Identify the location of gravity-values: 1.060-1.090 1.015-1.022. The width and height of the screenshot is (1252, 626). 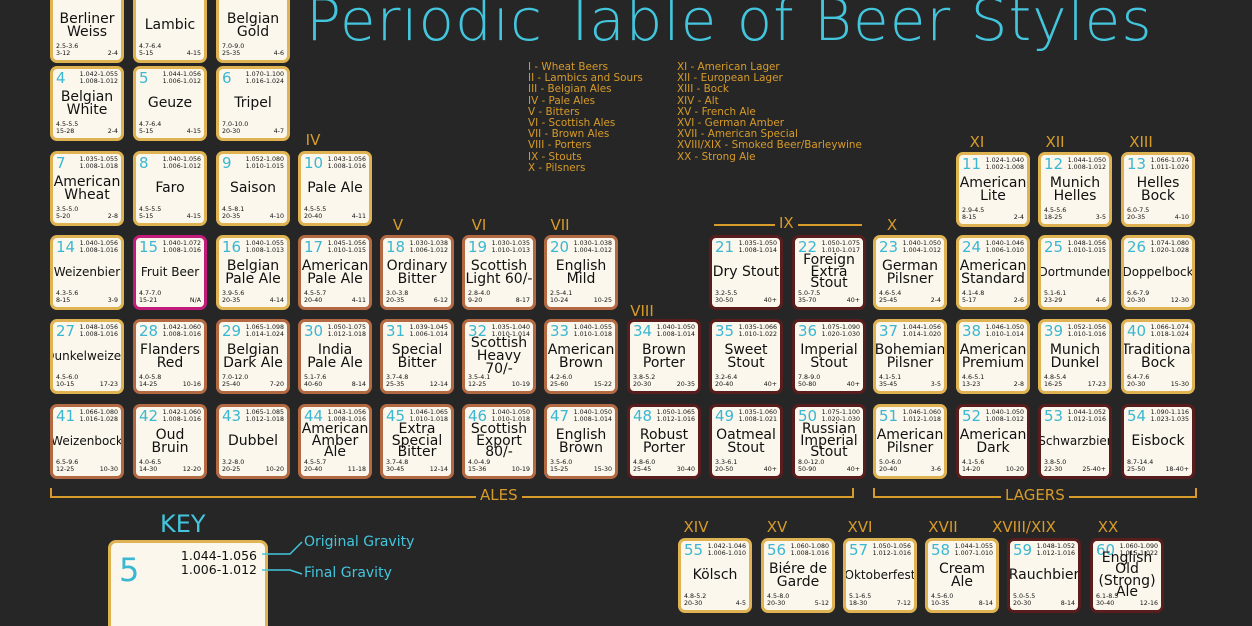
(1139, 550).